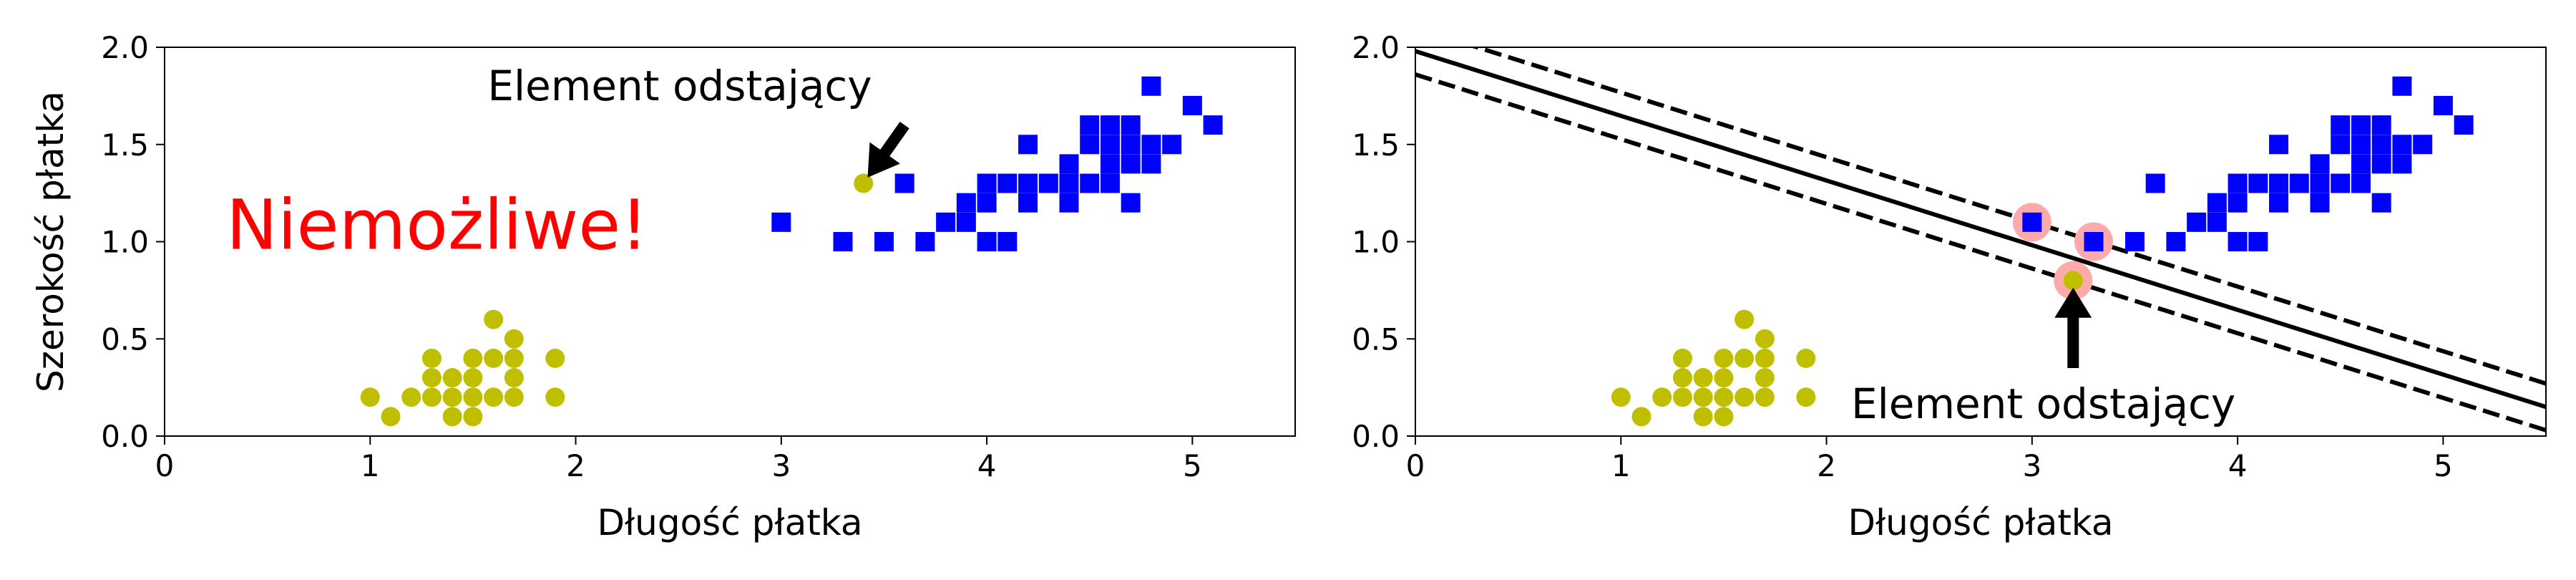 Image resolution: width=2576 pixels, height=580 pixels. Describe the element at coordinates (125, 242) in the screenshot. I see `y-tick-label: 1.0` at that location.